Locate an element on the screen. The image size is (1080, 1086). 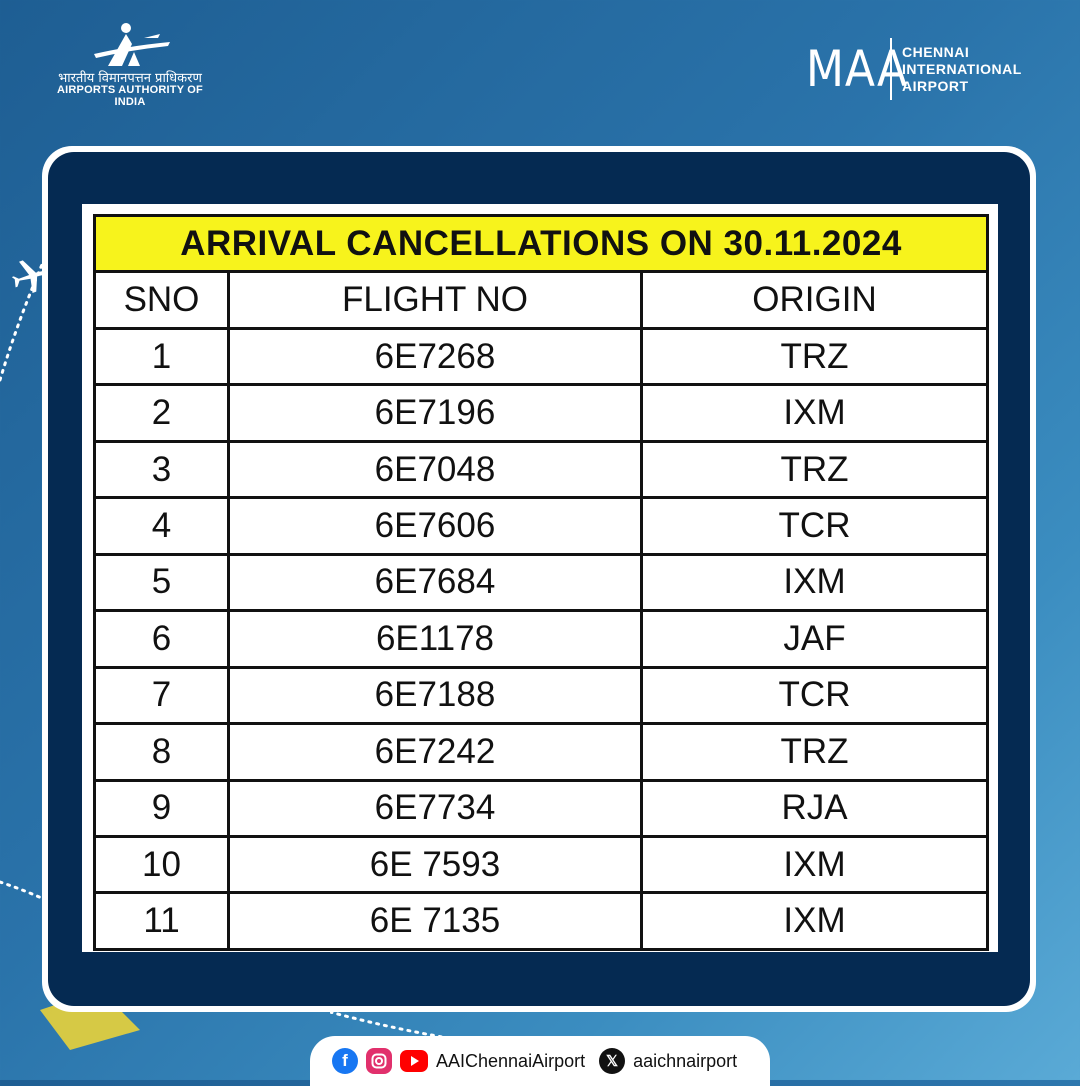
cell-flight-no: 6E7188 is located at coordinates (435, 695).